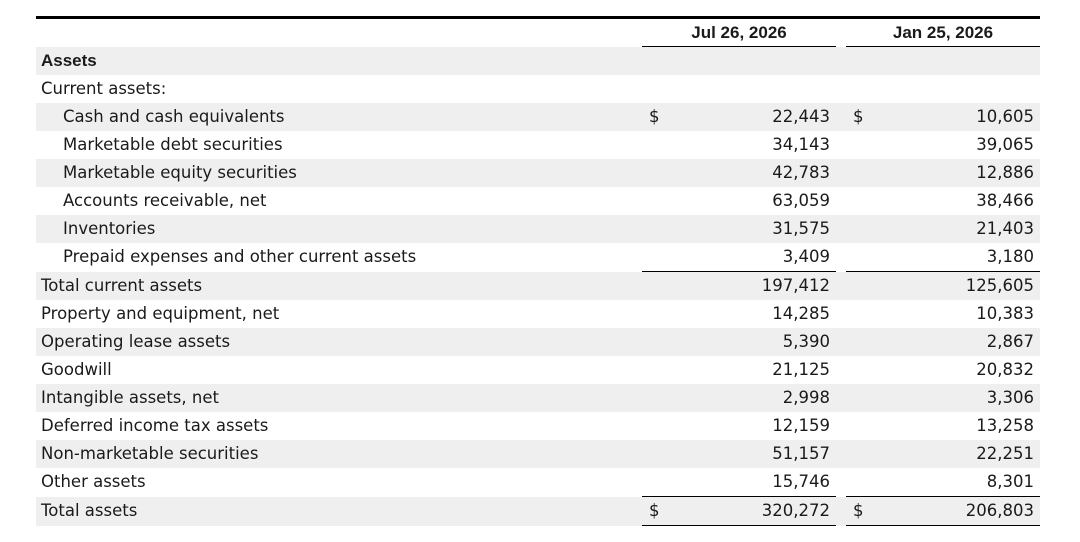 This screenshot has width=1080, height=542. What do you see at coordinates (538, 89) in the screenshot?
I see `table-row: Current assets:` at bounding box center [538, 89].